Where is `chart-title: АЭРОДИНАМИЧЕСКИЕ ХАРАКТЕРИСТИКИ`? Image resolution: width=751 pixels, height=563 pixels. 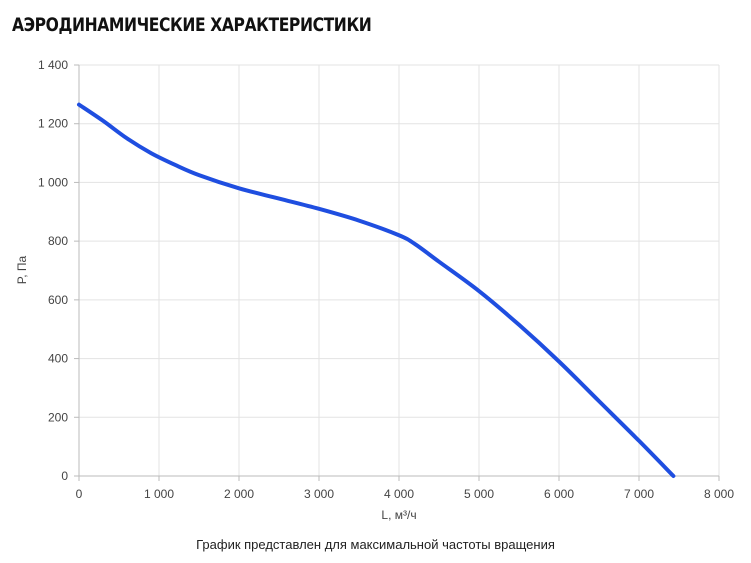 chart-title: АЭРОДИНАМИЧЕСКИЕ ХАРАКТЕРИСТИКИ is located at coordinates (192, 25).